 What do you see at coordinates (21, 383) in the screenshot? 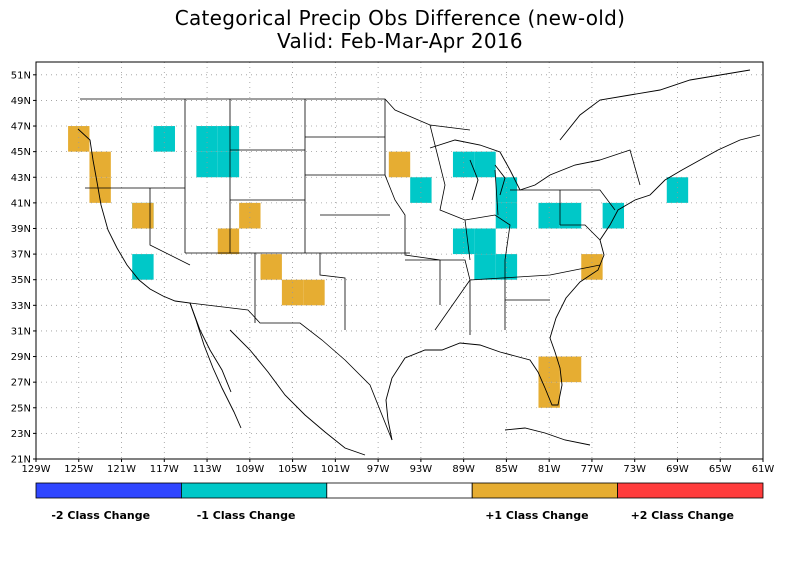
I see `latitude-label: 27N` at bounding box center [21, 383].